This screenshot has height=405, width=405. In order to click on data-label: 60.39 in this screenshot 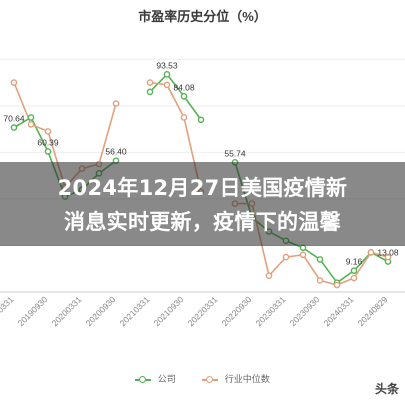, I will do `click(48, 142)`.